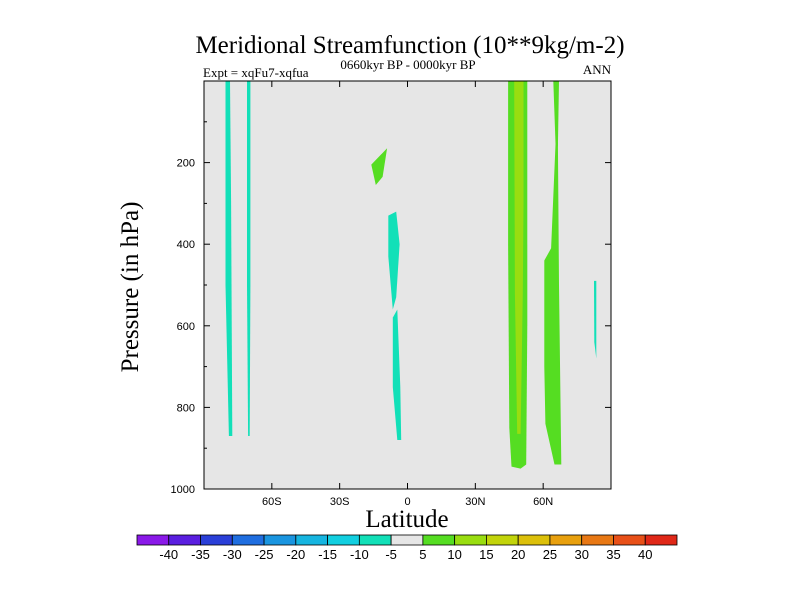 This screenshot has width=800, height=600. Describe the element at coordinates (645, 554) in the screenshot. I see `colorbar-label: 40` at that location.